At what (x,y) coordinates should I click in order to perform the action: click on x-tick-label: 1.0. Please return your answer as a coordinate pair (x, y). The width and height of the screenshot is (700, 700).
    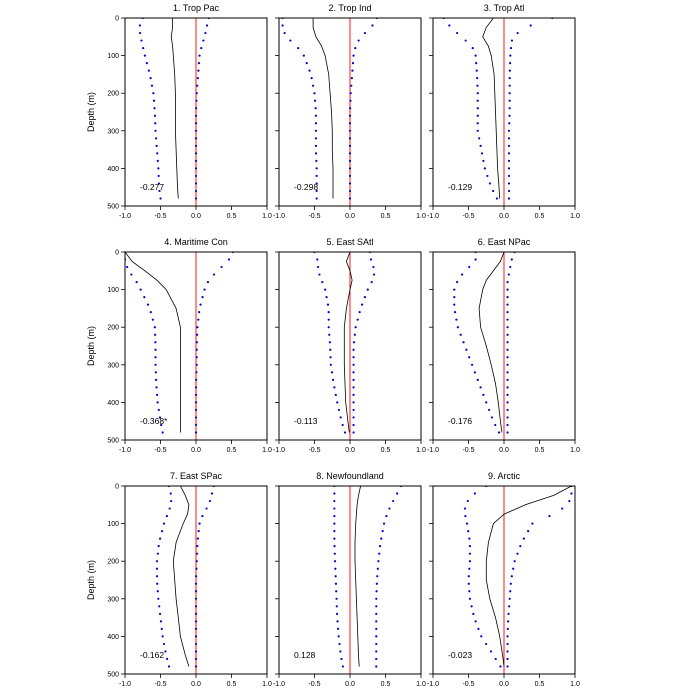
    Looking at the image, I should click on (421, 216).